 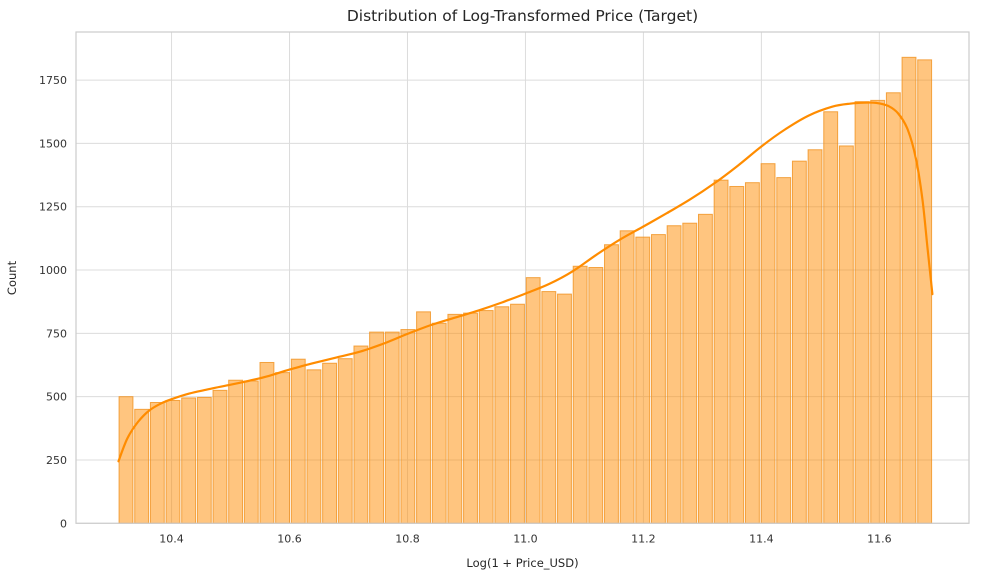 I want to click on y-tick-label: 1250, so click(x=53, y=207).